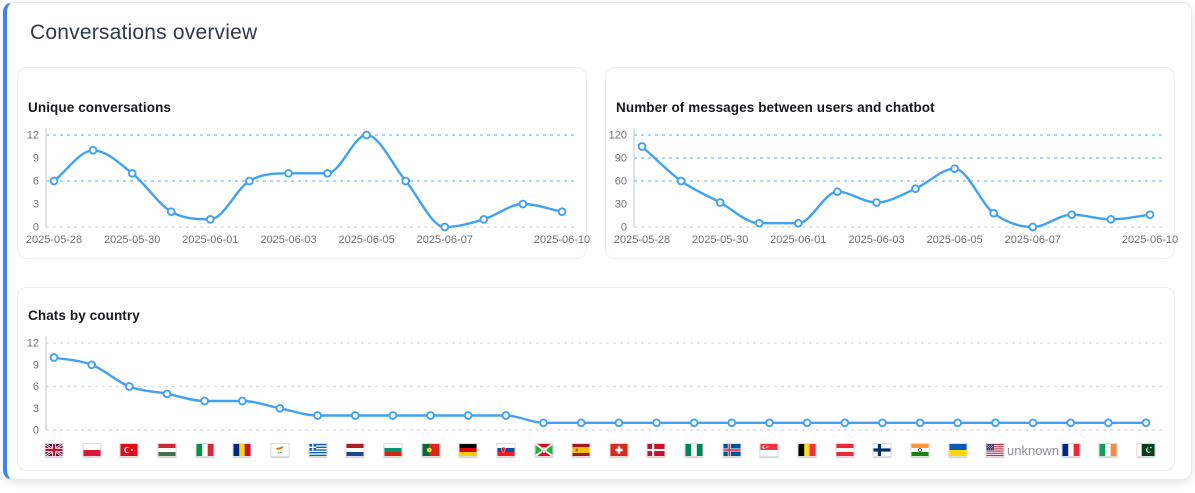  Describe the element at coordinates (618, 182) in the screenshot. I see `y-tick-labels: 0 30 60 90 120` at that location.